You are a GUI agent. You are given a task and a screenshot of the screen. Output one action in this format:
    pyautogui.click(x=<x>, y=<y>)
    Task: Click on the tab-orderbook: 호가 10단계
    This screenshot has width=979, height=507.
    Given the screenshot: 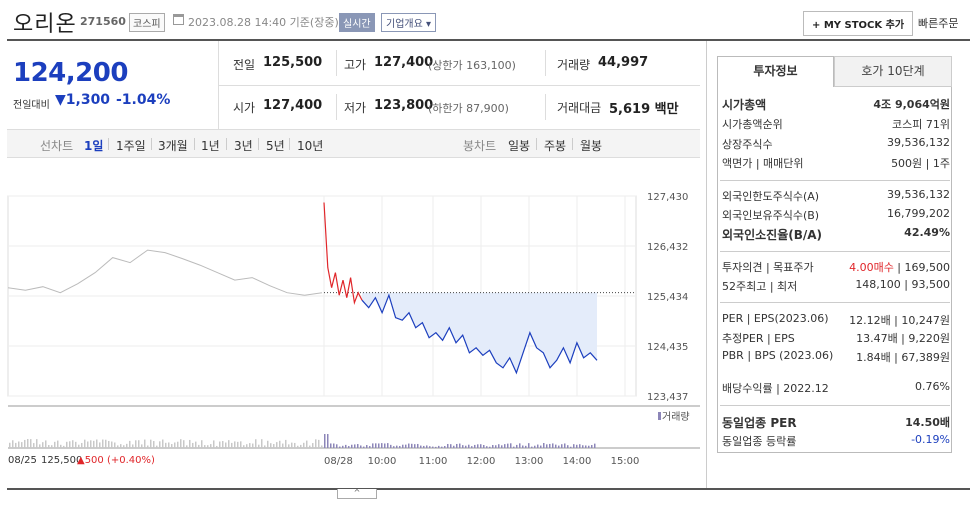 What is the action you would take?
    pyautogui.click(x=893, y=71)
    